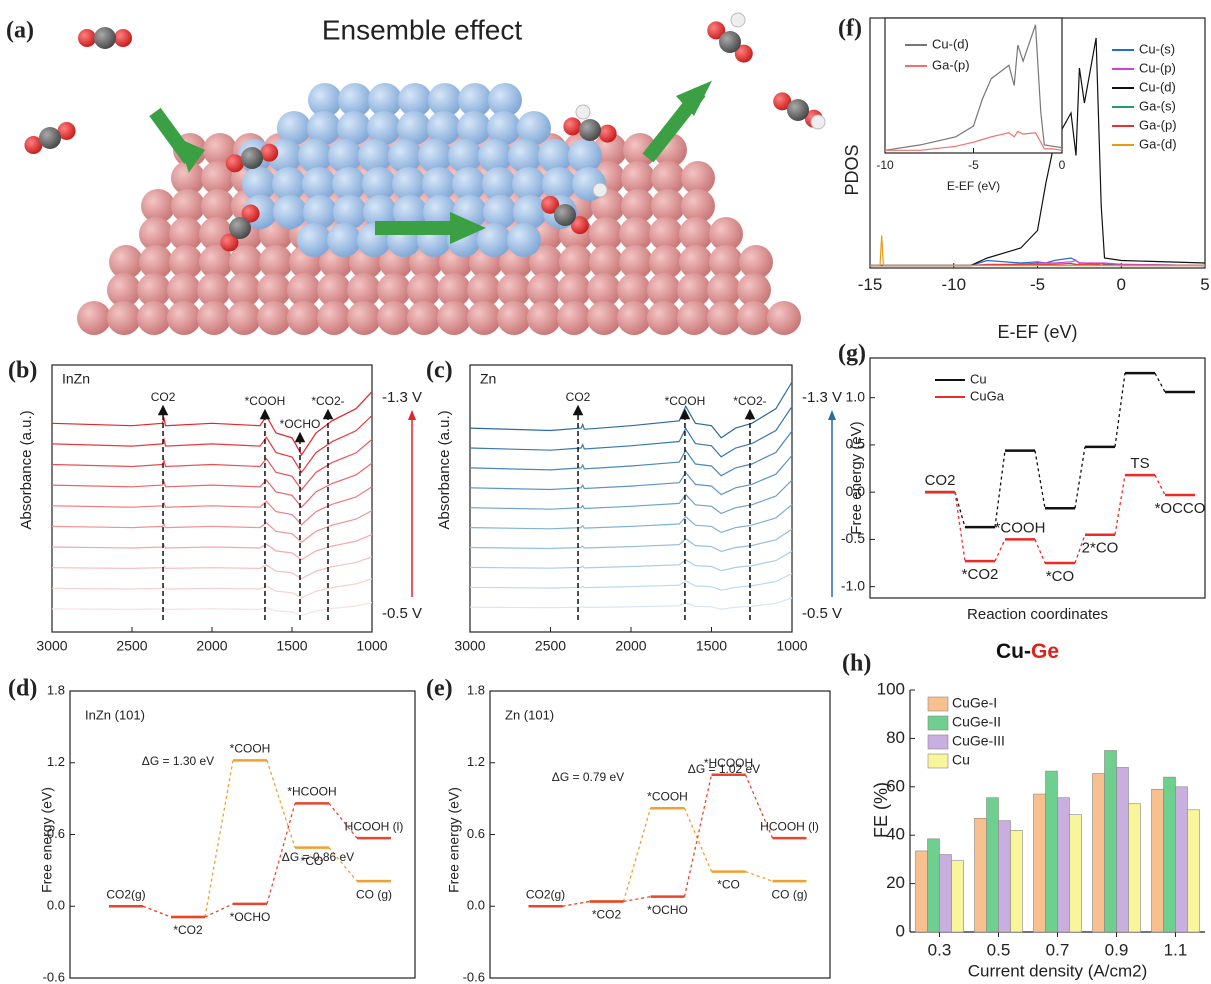 The width and height of the screenshot is (1211, 984). What do you see at coordinates (476, 833) in the screenshot?
I see `y-tick-label: 0.6` at bounding box center [476, 833].